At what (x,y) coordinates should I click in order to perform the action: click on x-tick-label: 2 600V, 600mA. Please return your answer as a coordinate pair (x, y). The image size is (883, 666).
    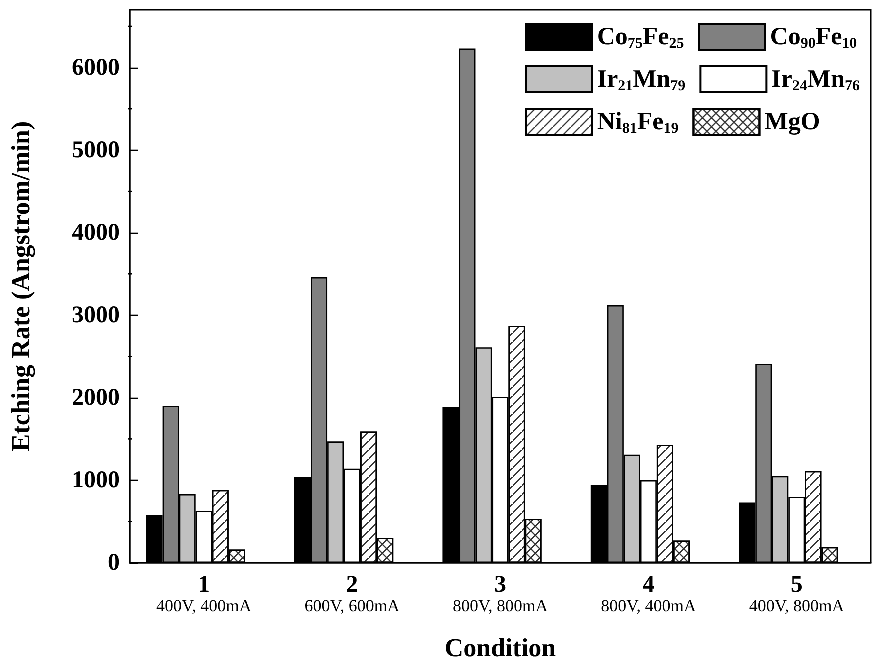
    Looking at the image, I should click on (352, 594).